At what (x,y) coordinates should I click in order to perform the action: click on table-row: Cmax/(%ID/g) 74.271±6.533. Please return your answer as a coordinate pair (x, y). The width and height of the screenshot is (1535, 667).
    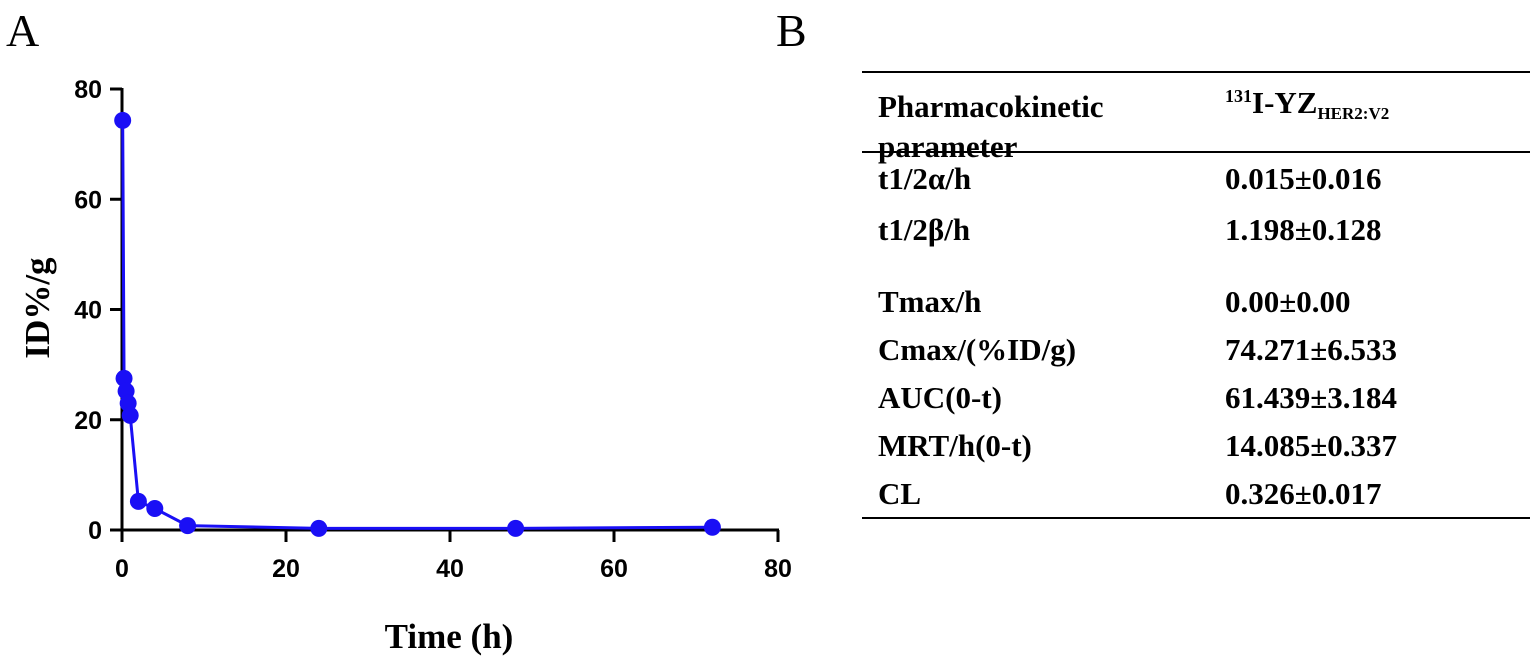
    Looking at the image, I should click on (1196, 349).